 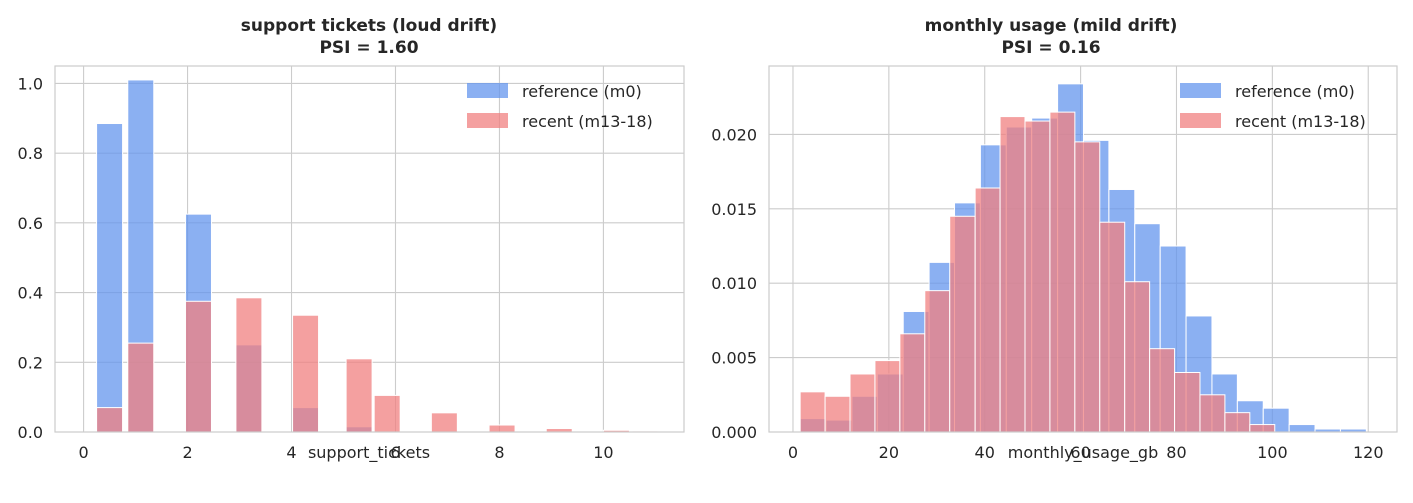 What do you see at coordinates (1051, 26) in the screenshot?
I see `chart-title: monthly usage (mild drift)` at bounding box center [1051, 26].